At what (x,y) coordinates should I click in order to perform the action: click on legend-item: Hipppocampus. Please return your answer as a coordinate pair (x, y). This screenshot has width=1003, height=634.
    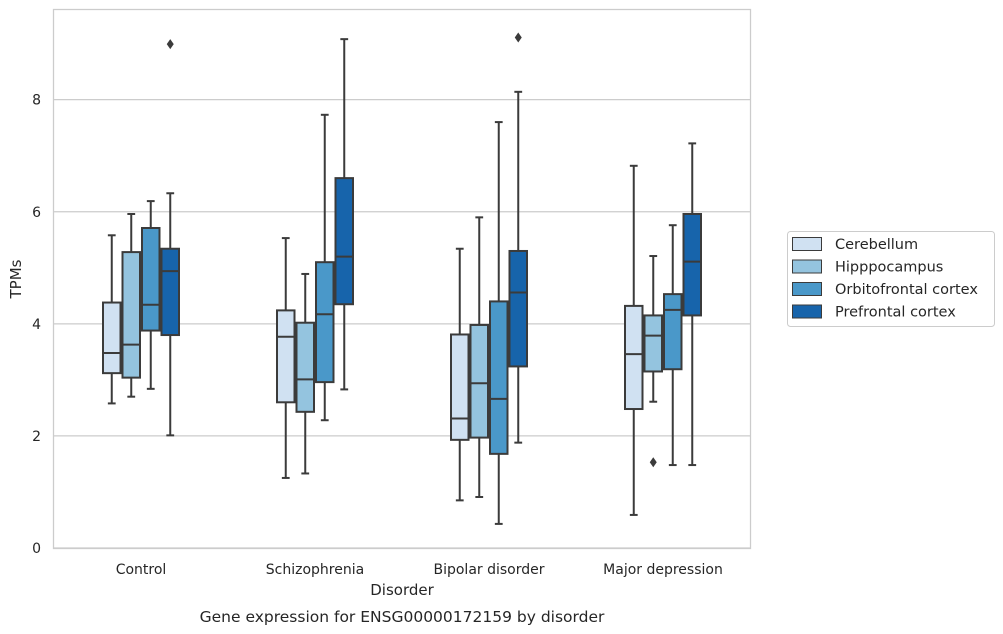
    Looking at the image, I should click on (867, 267).